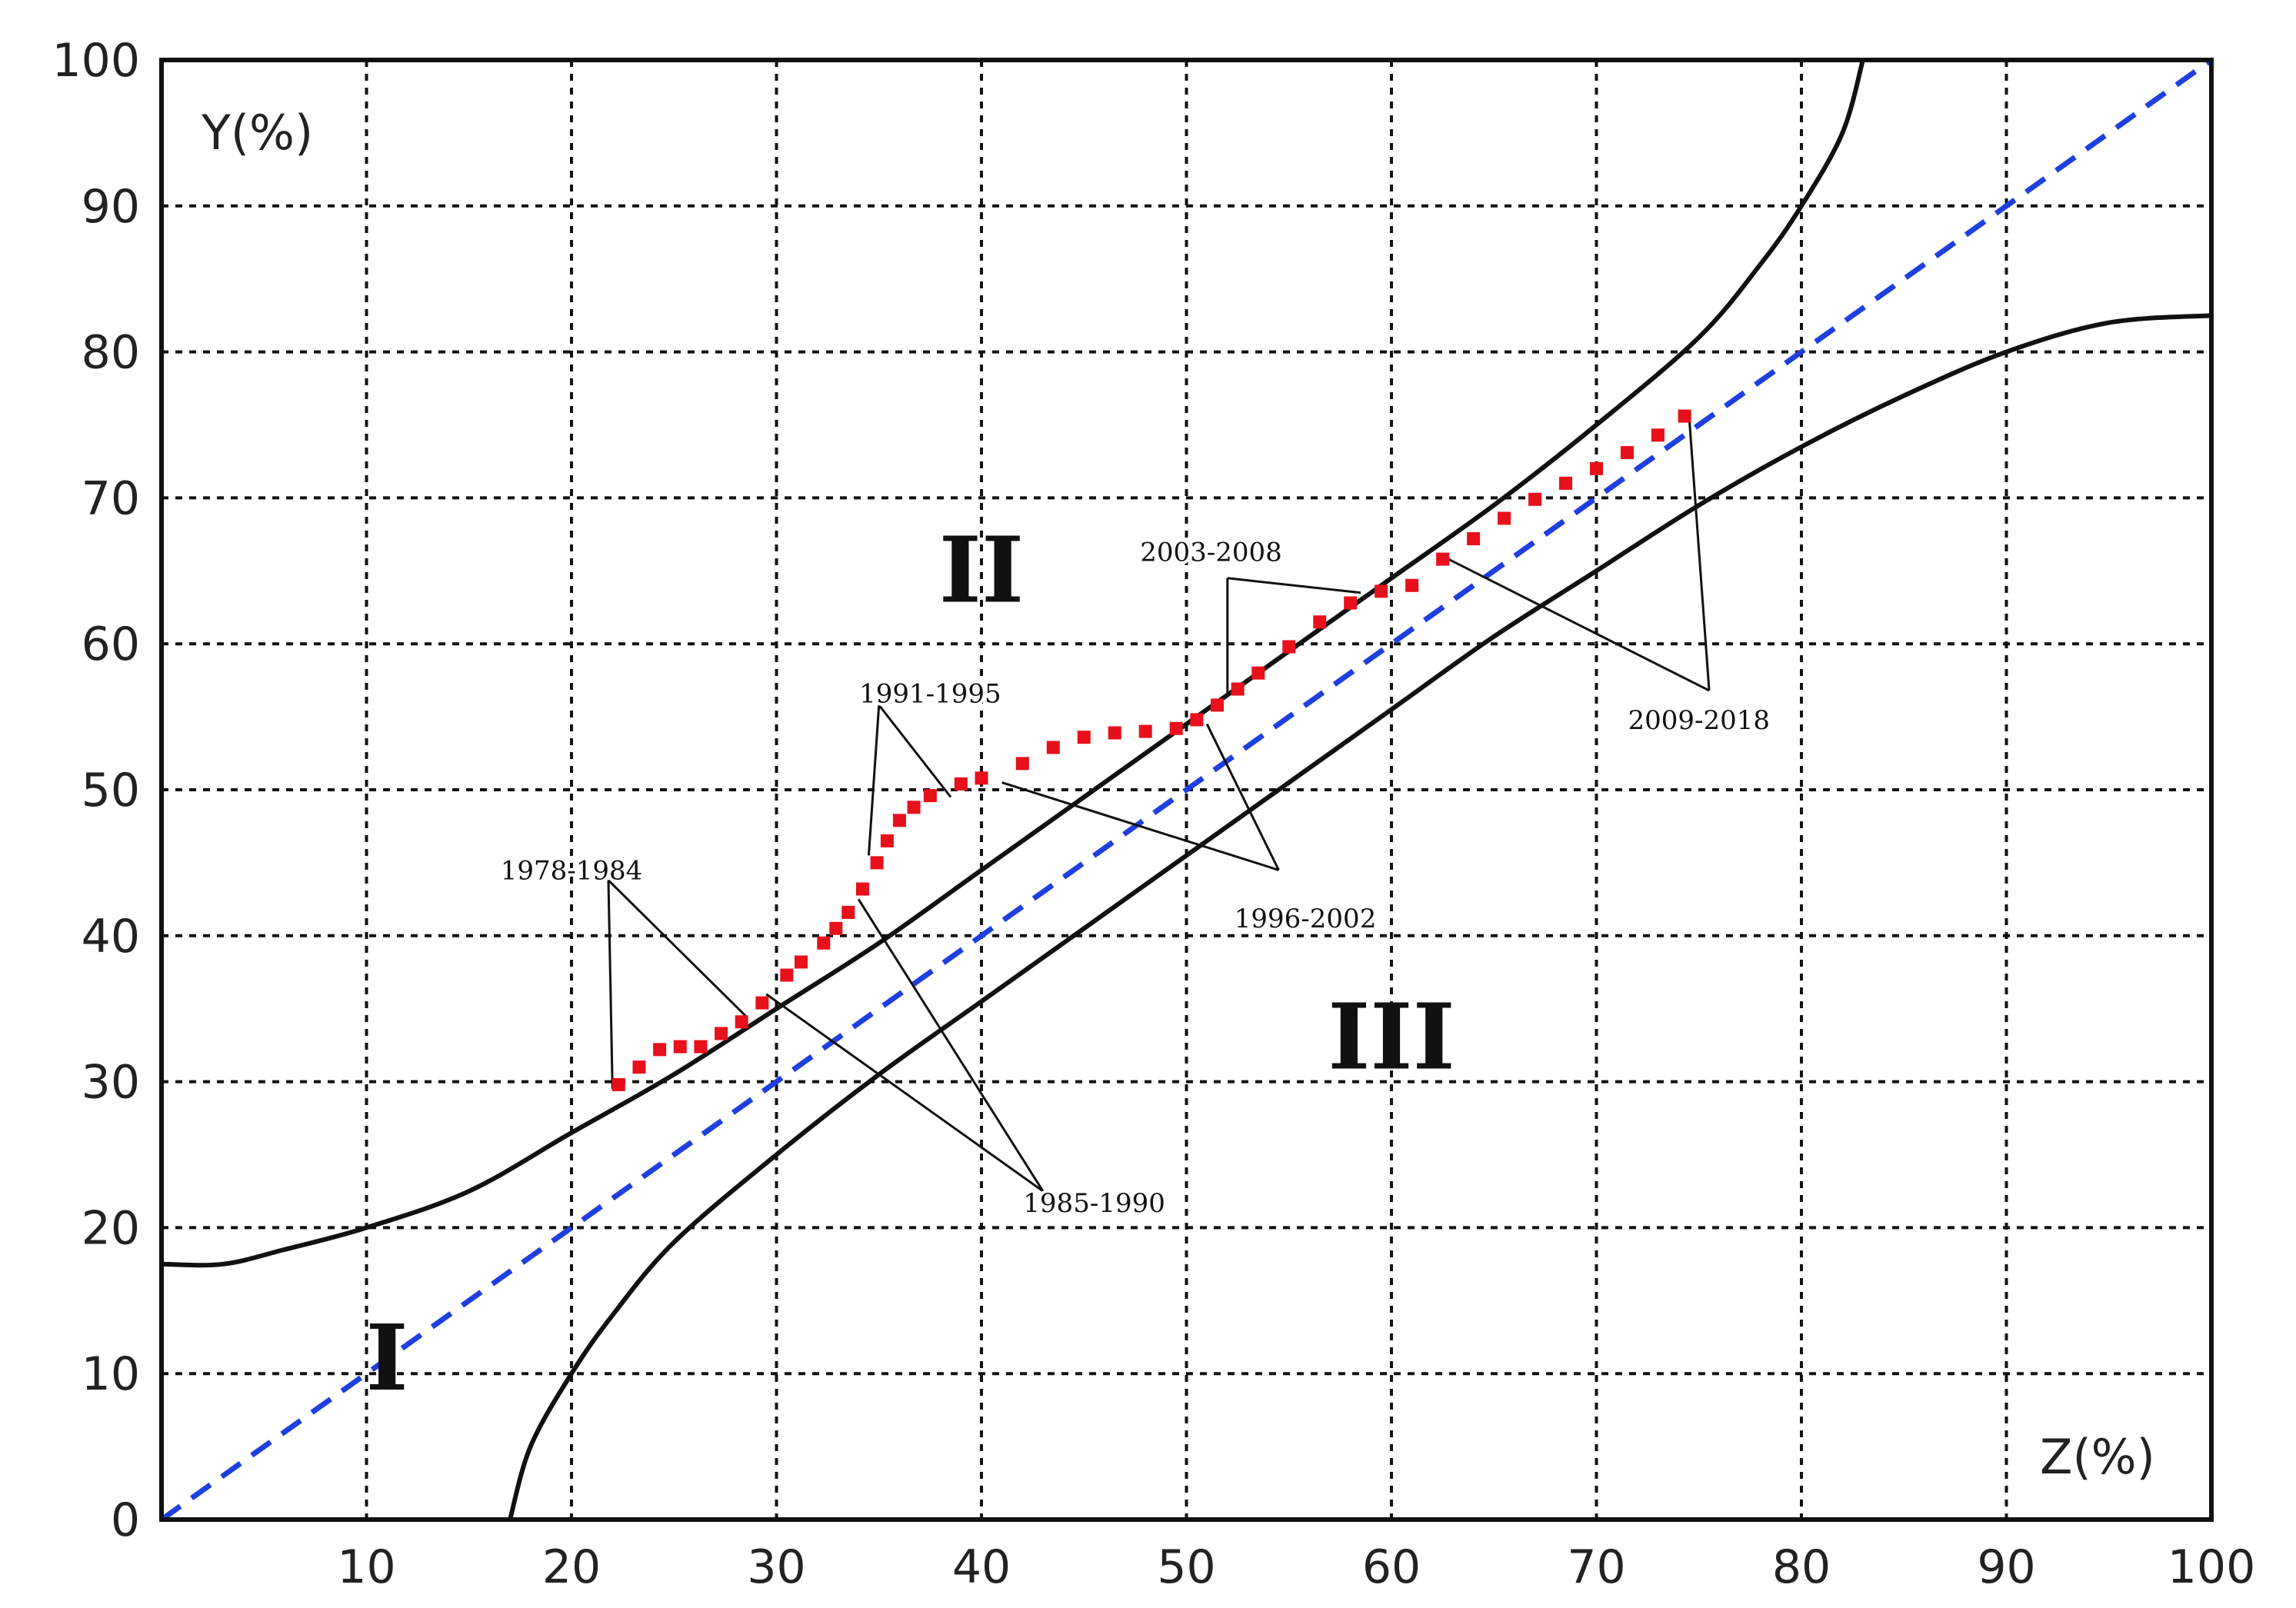 This screenshot has height=1608, width=2296. What do you see at coordinates (366, 1567) in the screenshot?
I see `x-tick-label-10: 10` at bounding box center [366, 1567].